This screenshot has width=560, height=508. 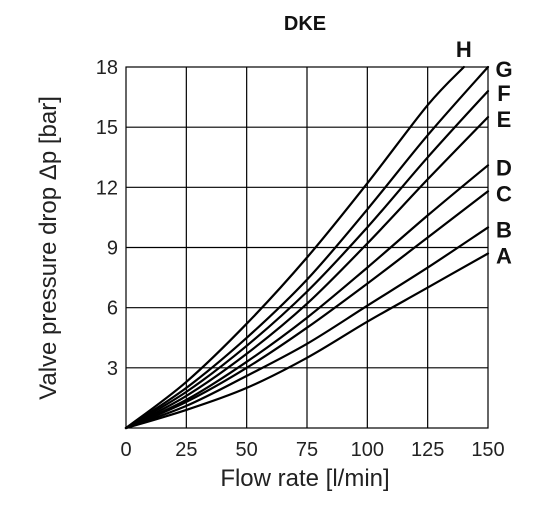 I want to click on series-label-h: H, so click(x=464, y=49).